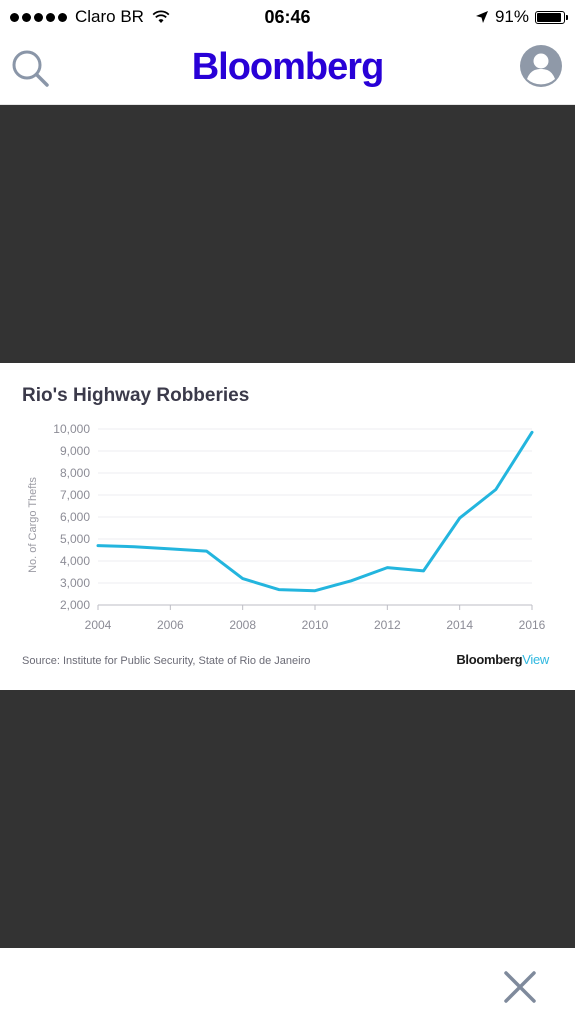 The width and height of the screenshot is (575, 1024). I want to click on status-bar: Claro BR 06:46 91%, so click(287, 17).